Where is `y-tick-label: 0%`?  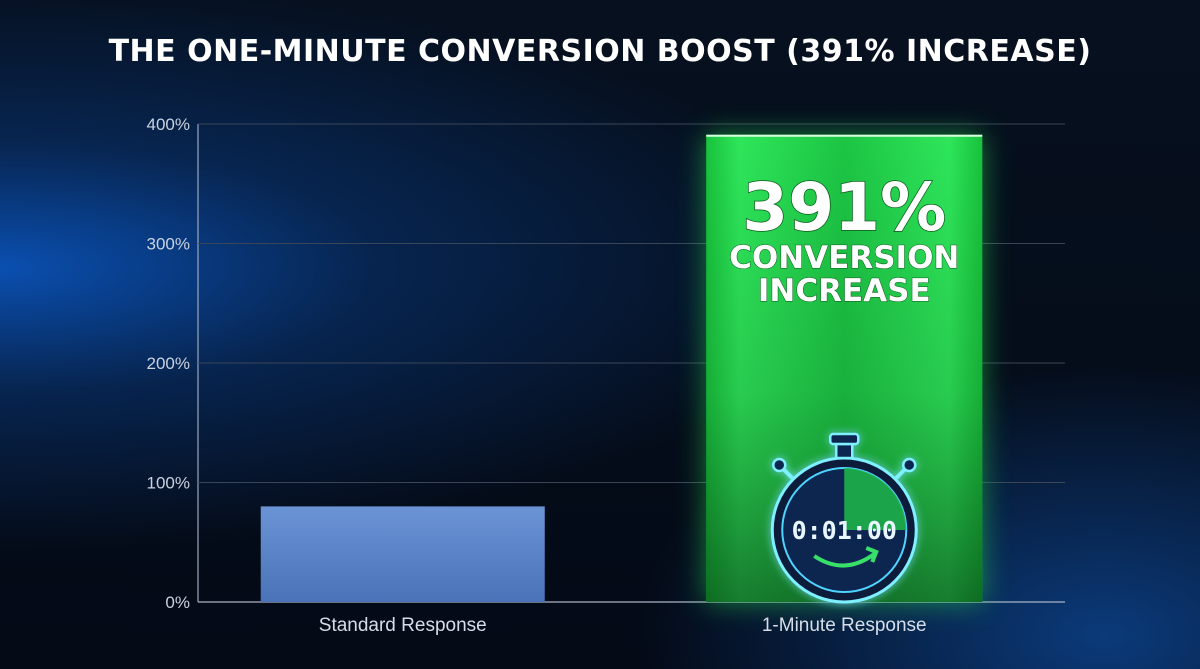 y-tick-label: 0% is located at coordinates (177, 602).